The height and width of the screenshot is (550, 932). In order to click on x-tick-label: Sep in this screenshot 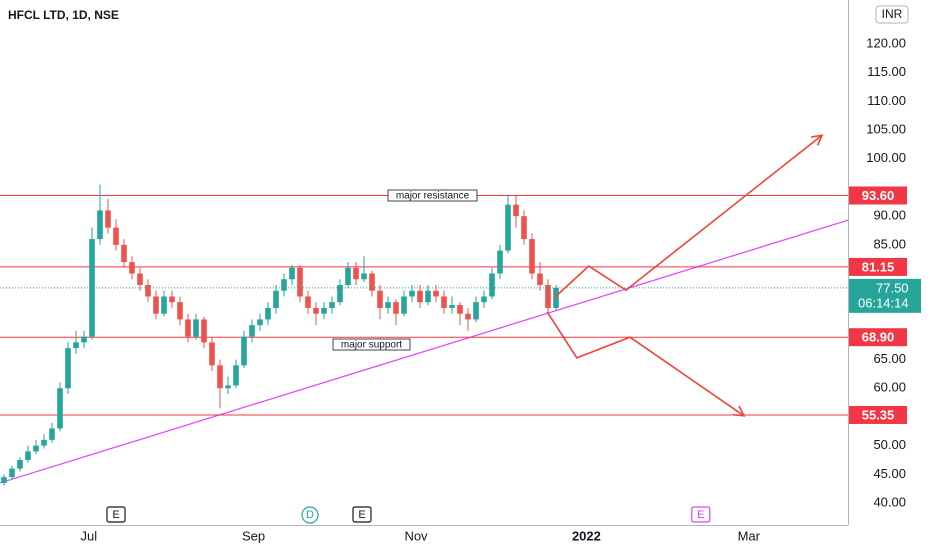, I will do `click(253, 535)`.